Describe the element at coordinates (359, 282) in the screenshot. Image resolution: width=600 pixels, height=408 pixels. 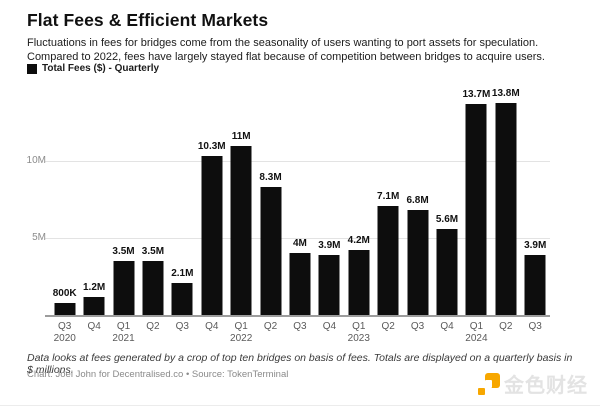
I see `bar-Q1-2023` at that location.